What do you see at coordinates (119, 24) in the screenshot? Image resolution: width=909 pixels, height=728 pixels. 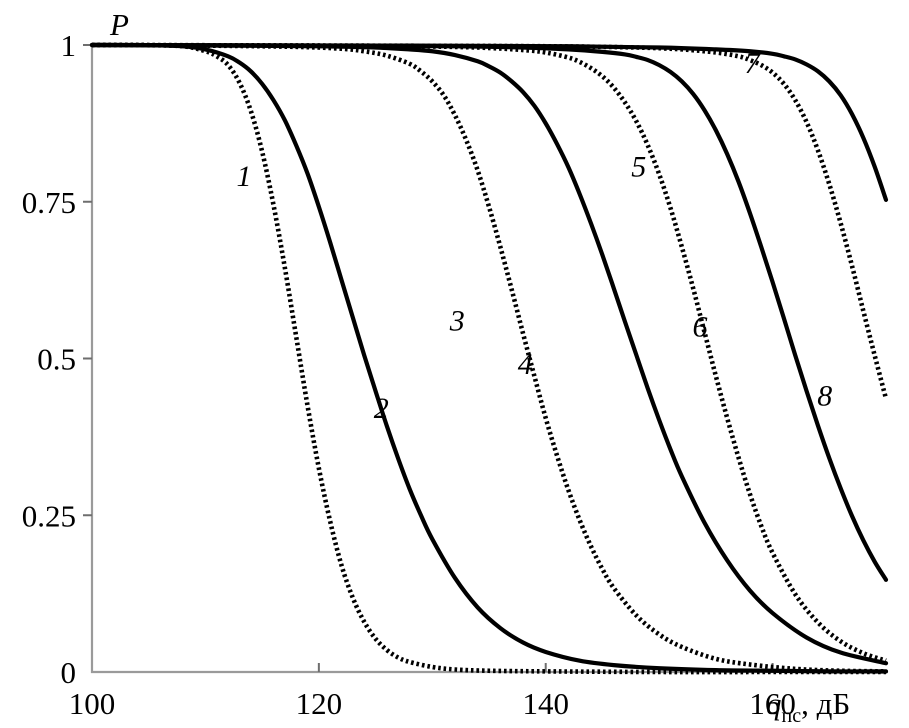 I see `y-axis-title: P` at bounding box center [119, 24].